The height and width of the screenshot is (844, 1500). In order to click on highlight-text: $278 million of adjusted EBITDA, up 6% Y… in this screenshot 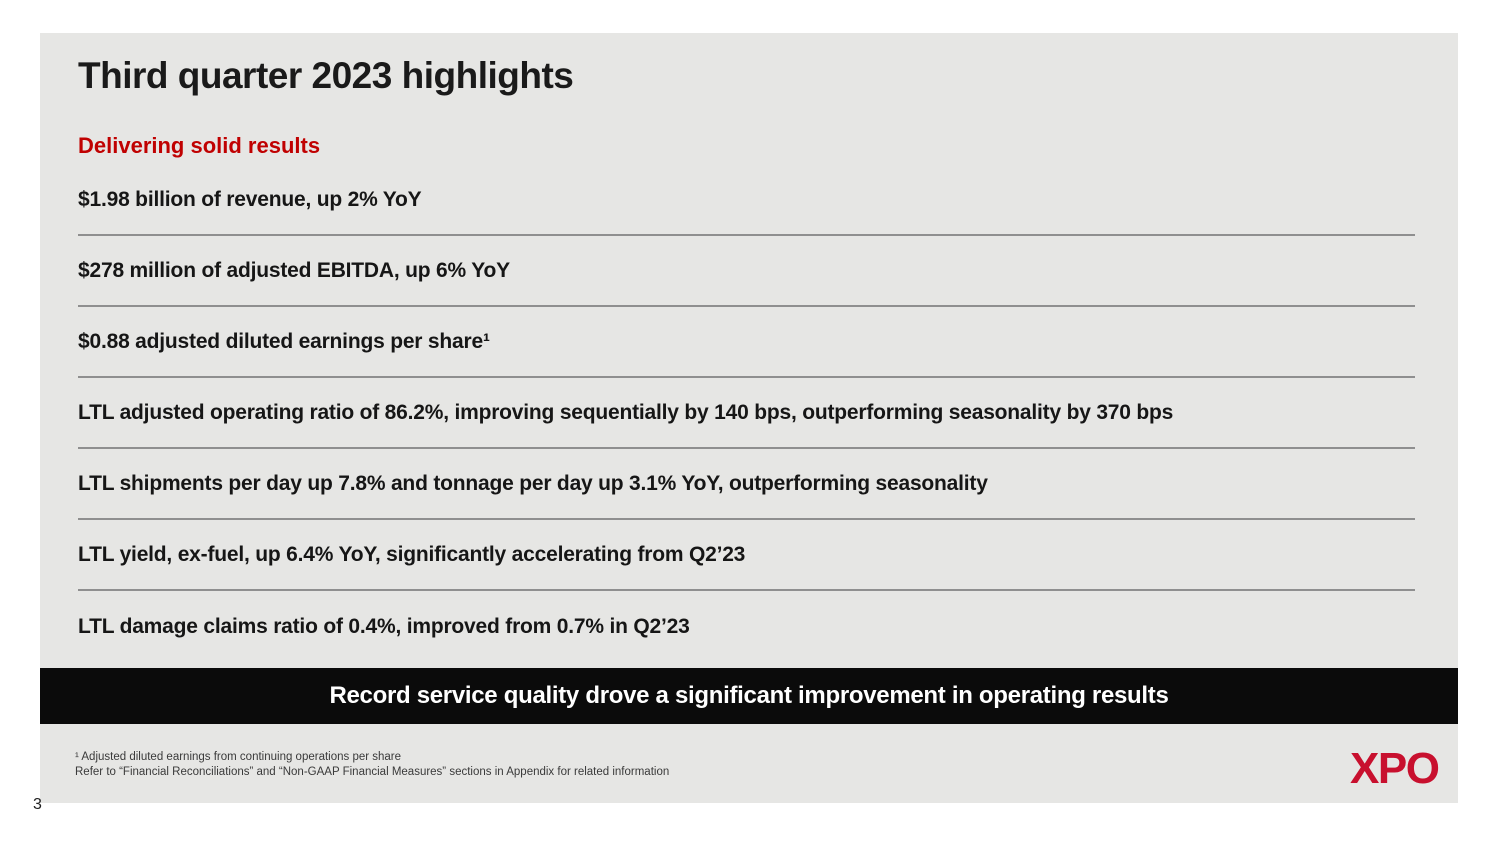, I will do `click(294, 270)`.